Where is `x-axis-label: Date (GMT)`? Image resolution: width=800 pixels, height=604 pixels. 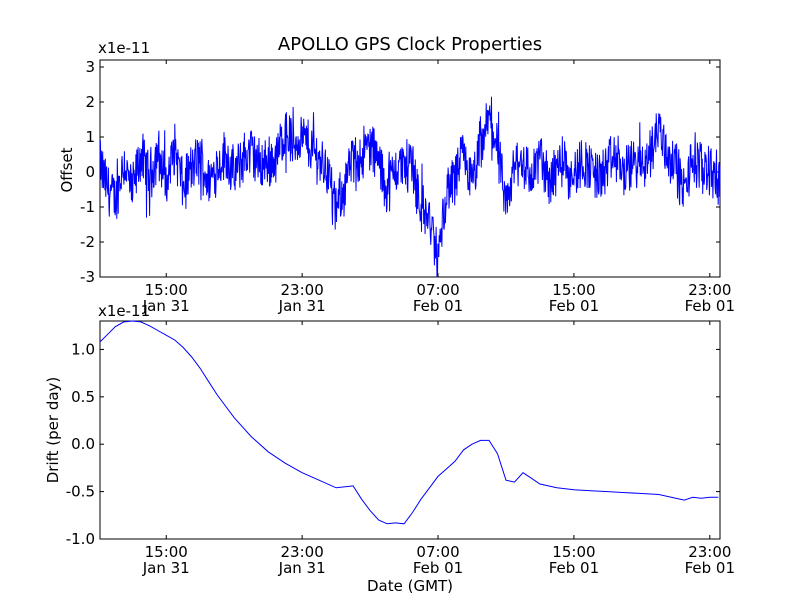 x-axis-label: Date (GMT) is located at coordinates (410, 586).